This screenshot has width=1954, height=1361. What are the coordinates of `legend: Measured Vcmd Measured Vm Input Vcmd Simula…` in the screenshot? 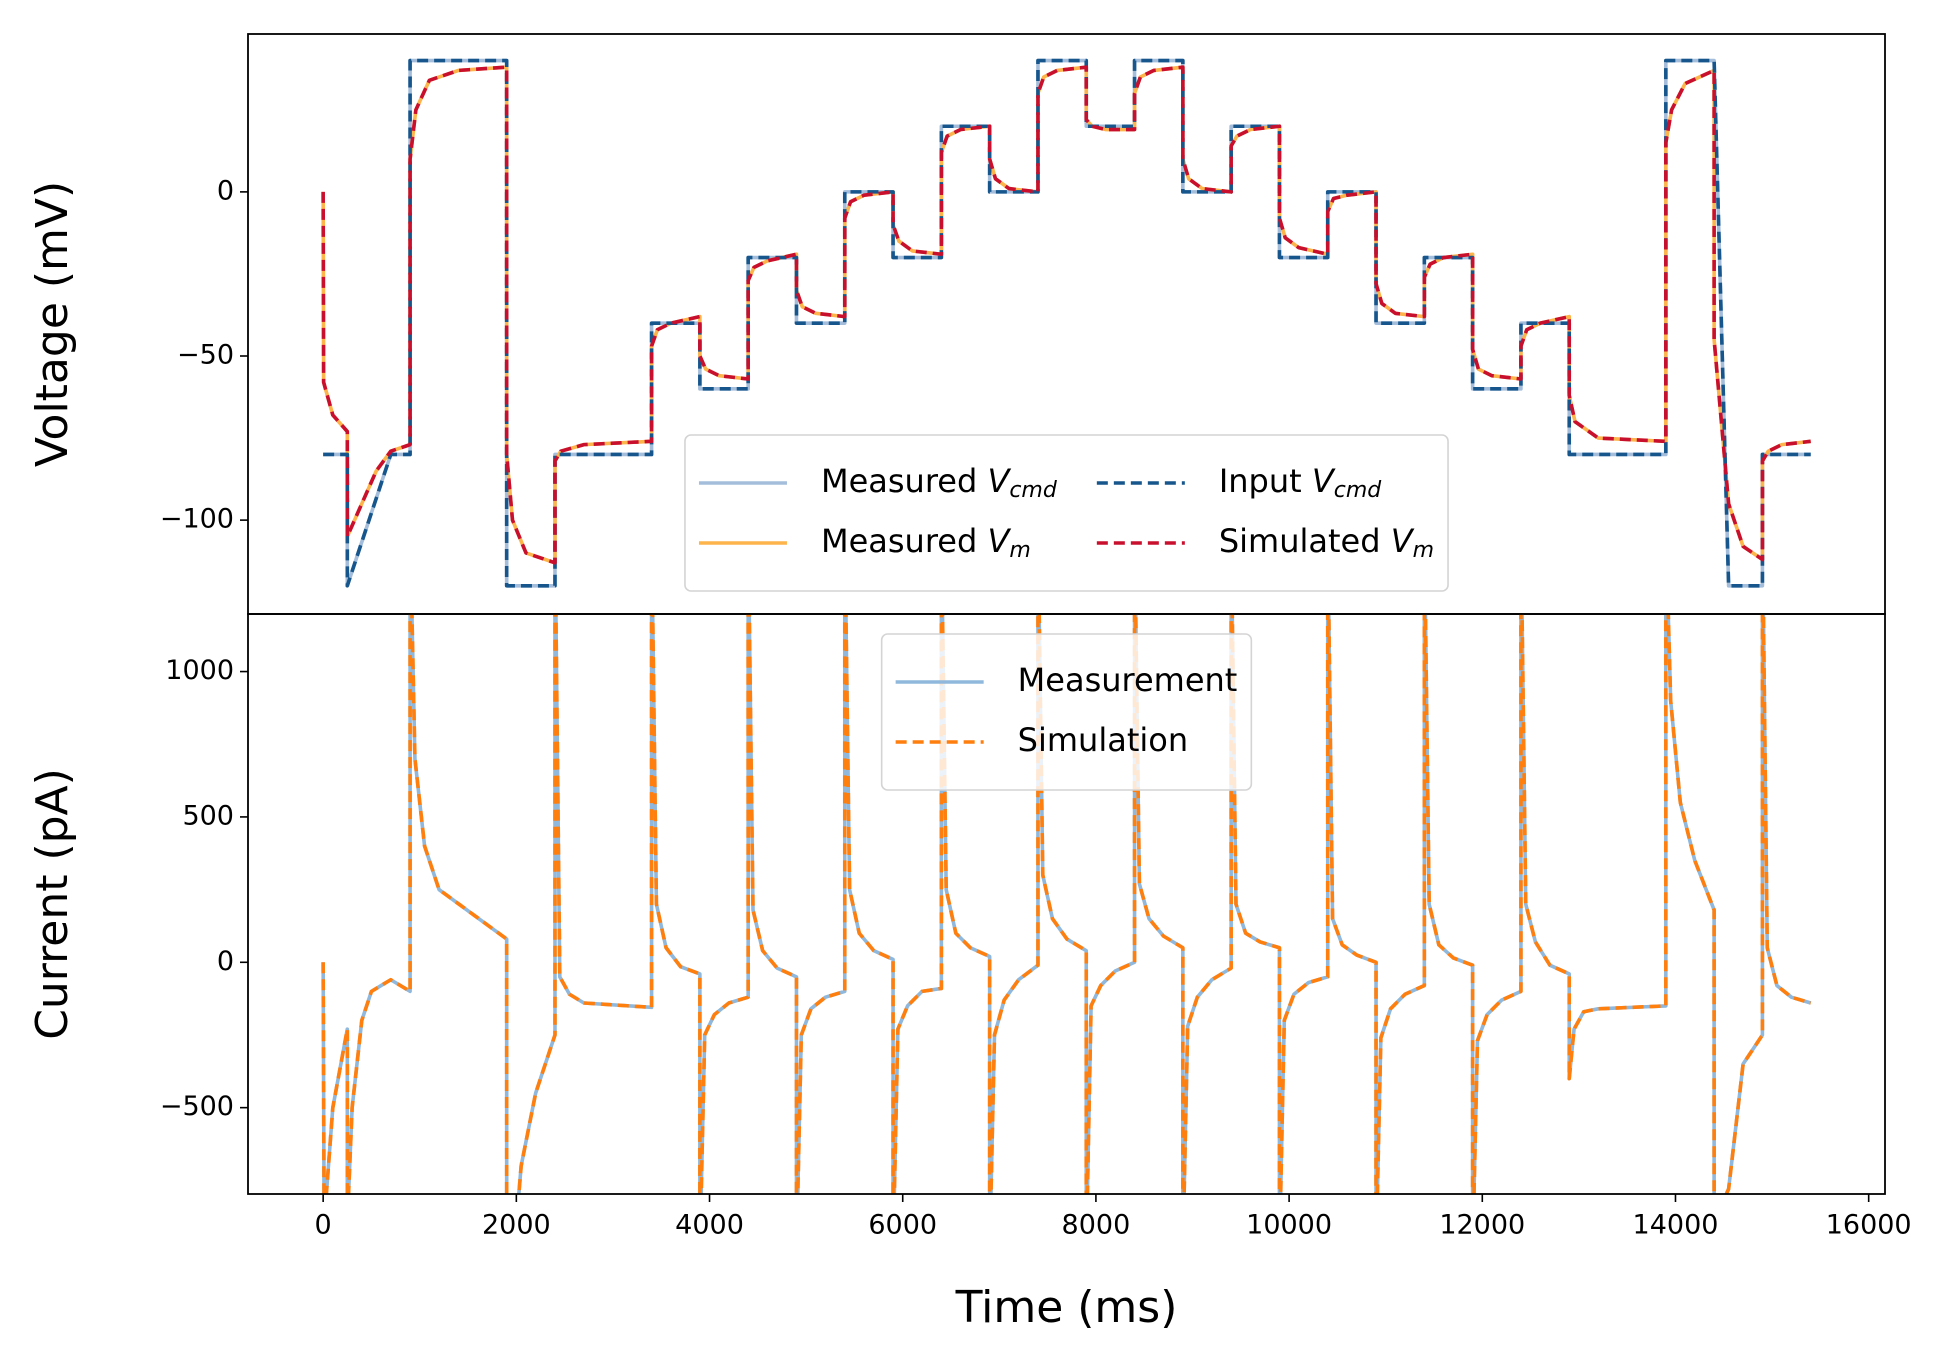 It's located at (1066, 513).